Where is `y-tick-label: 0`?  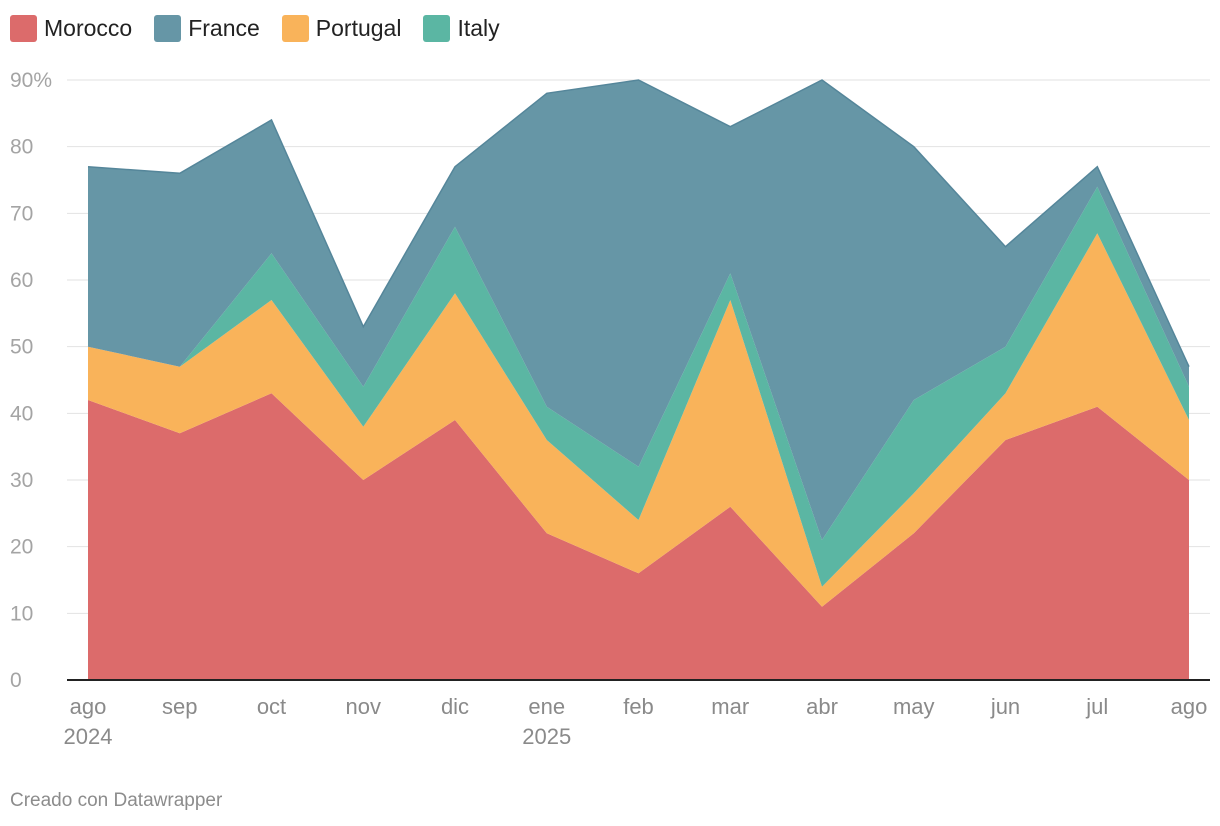 y-tick-label: 0 is located at coordinates (16, 680).